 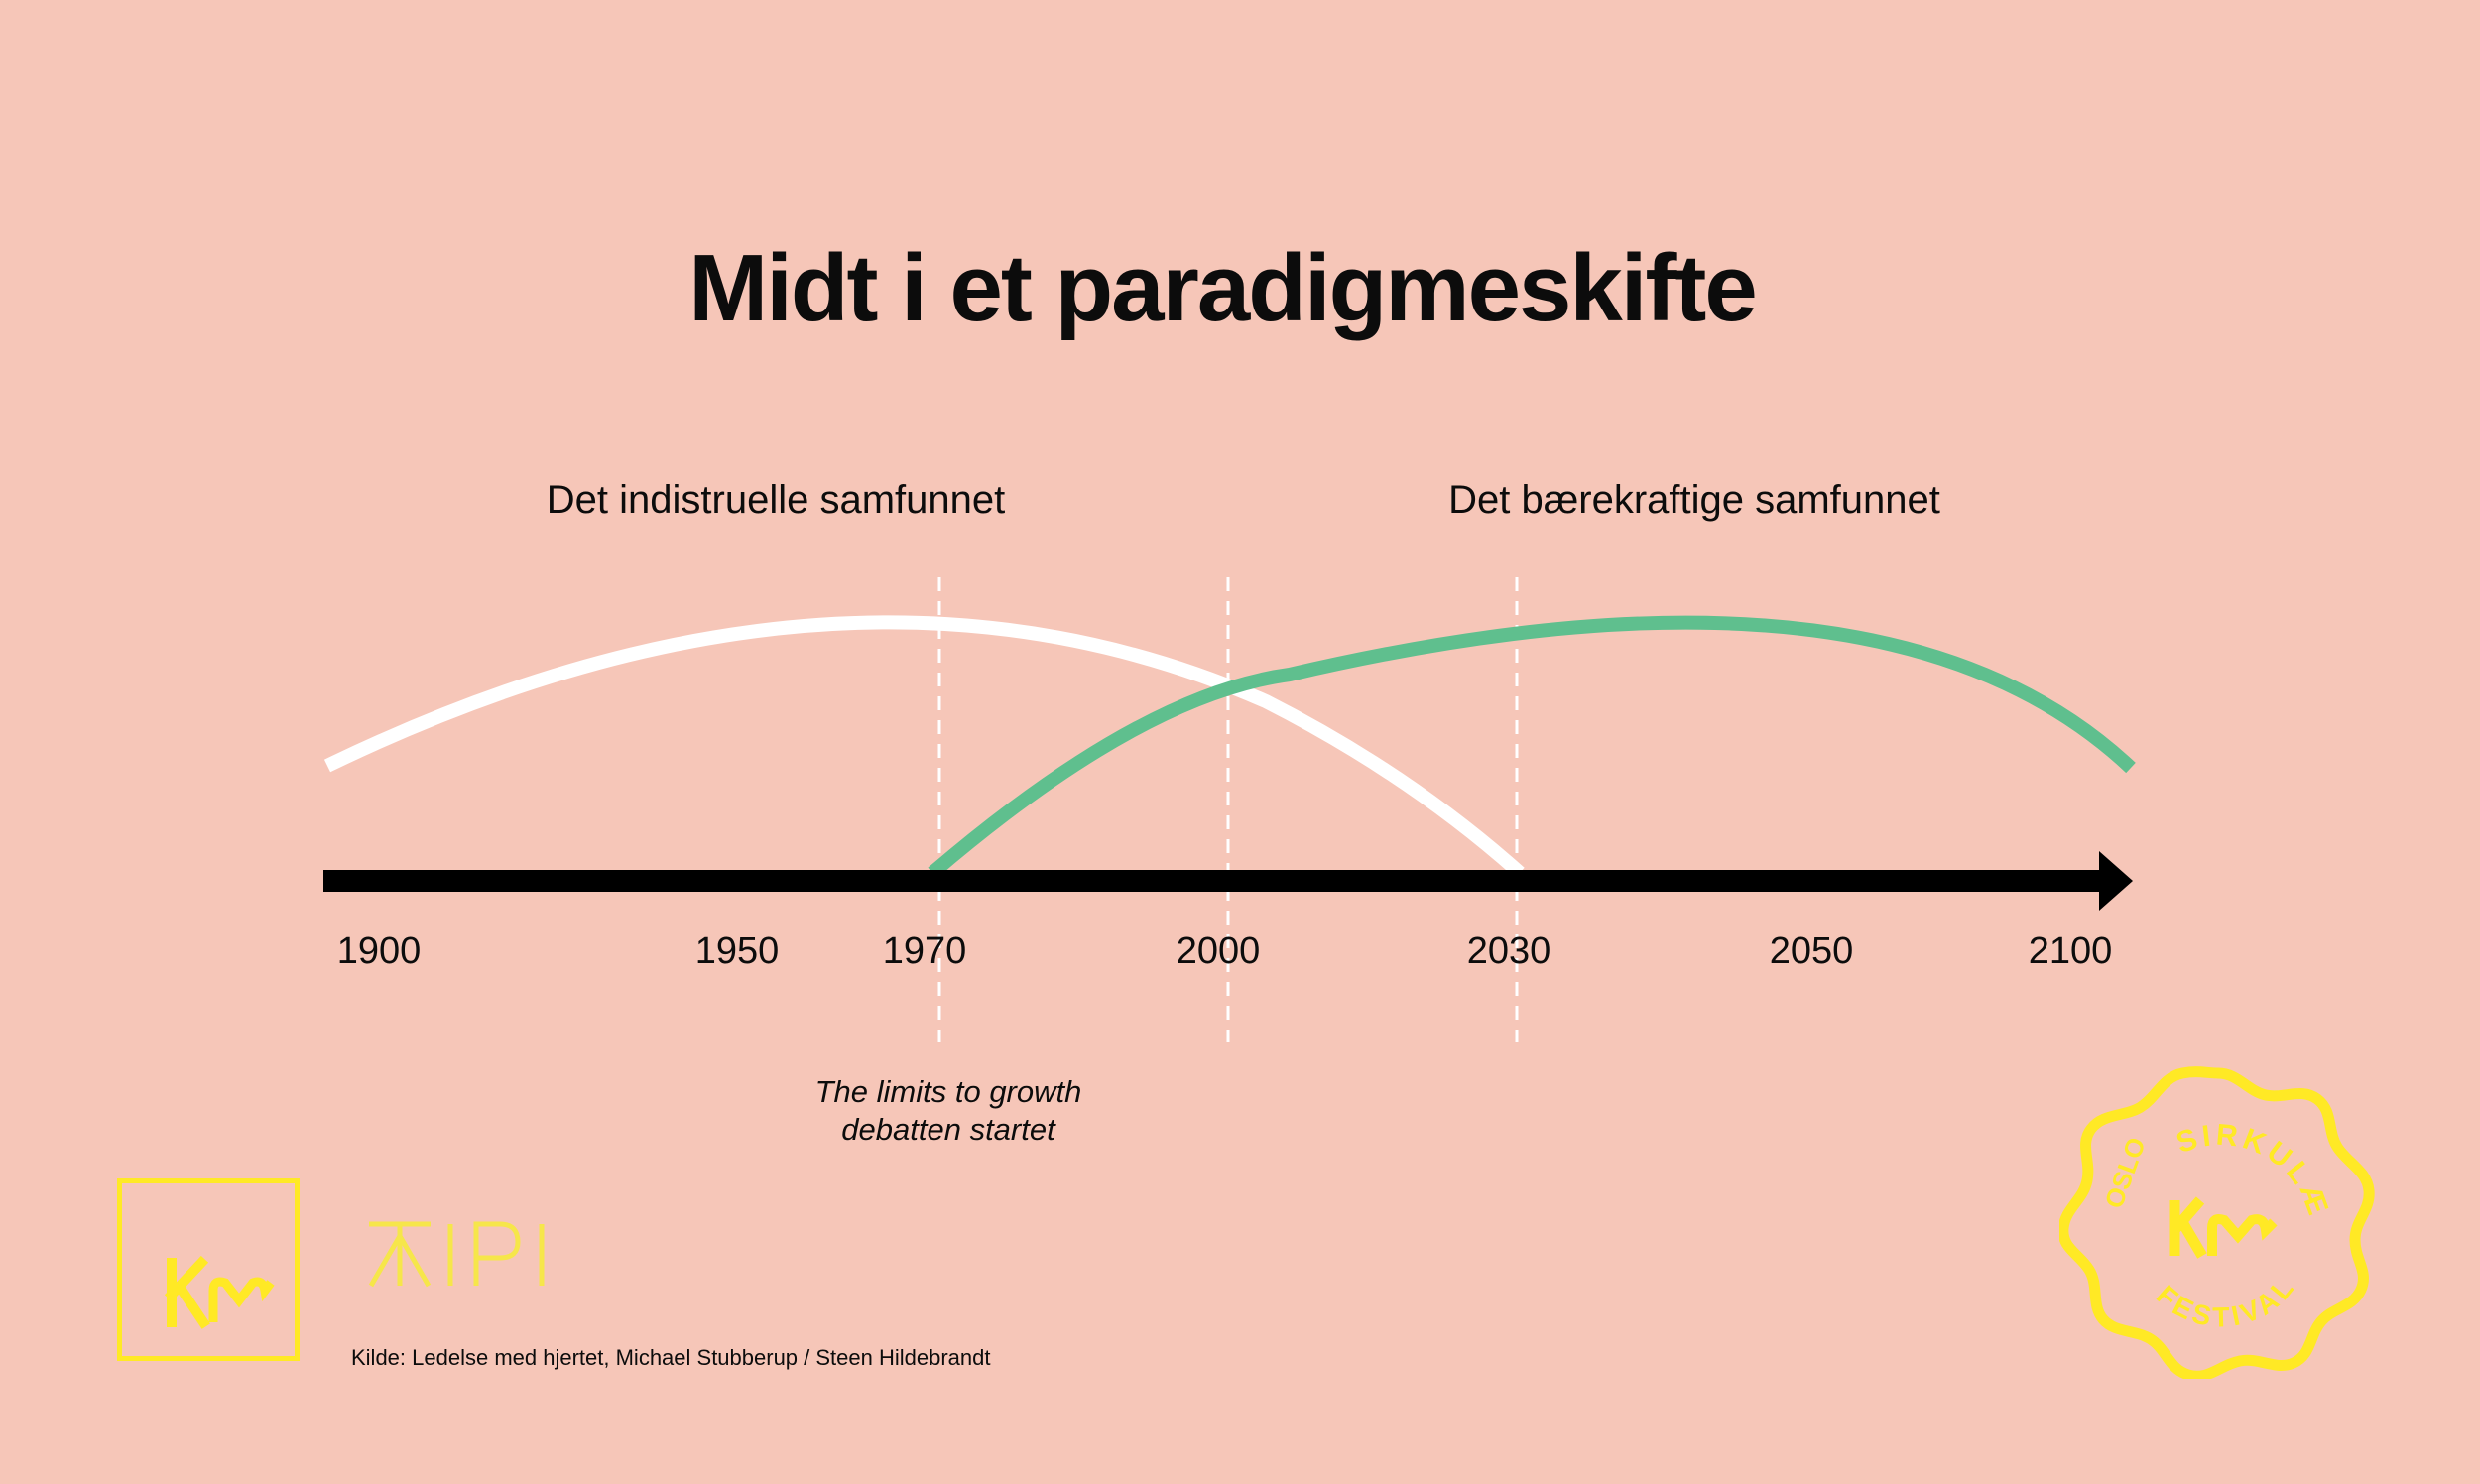 What do you see at coordinates (948, 1111) in the screenshot?
I see `limits-to-growth-annotation: The limits to growth debatten startet` at bounding box center [948, 1111].